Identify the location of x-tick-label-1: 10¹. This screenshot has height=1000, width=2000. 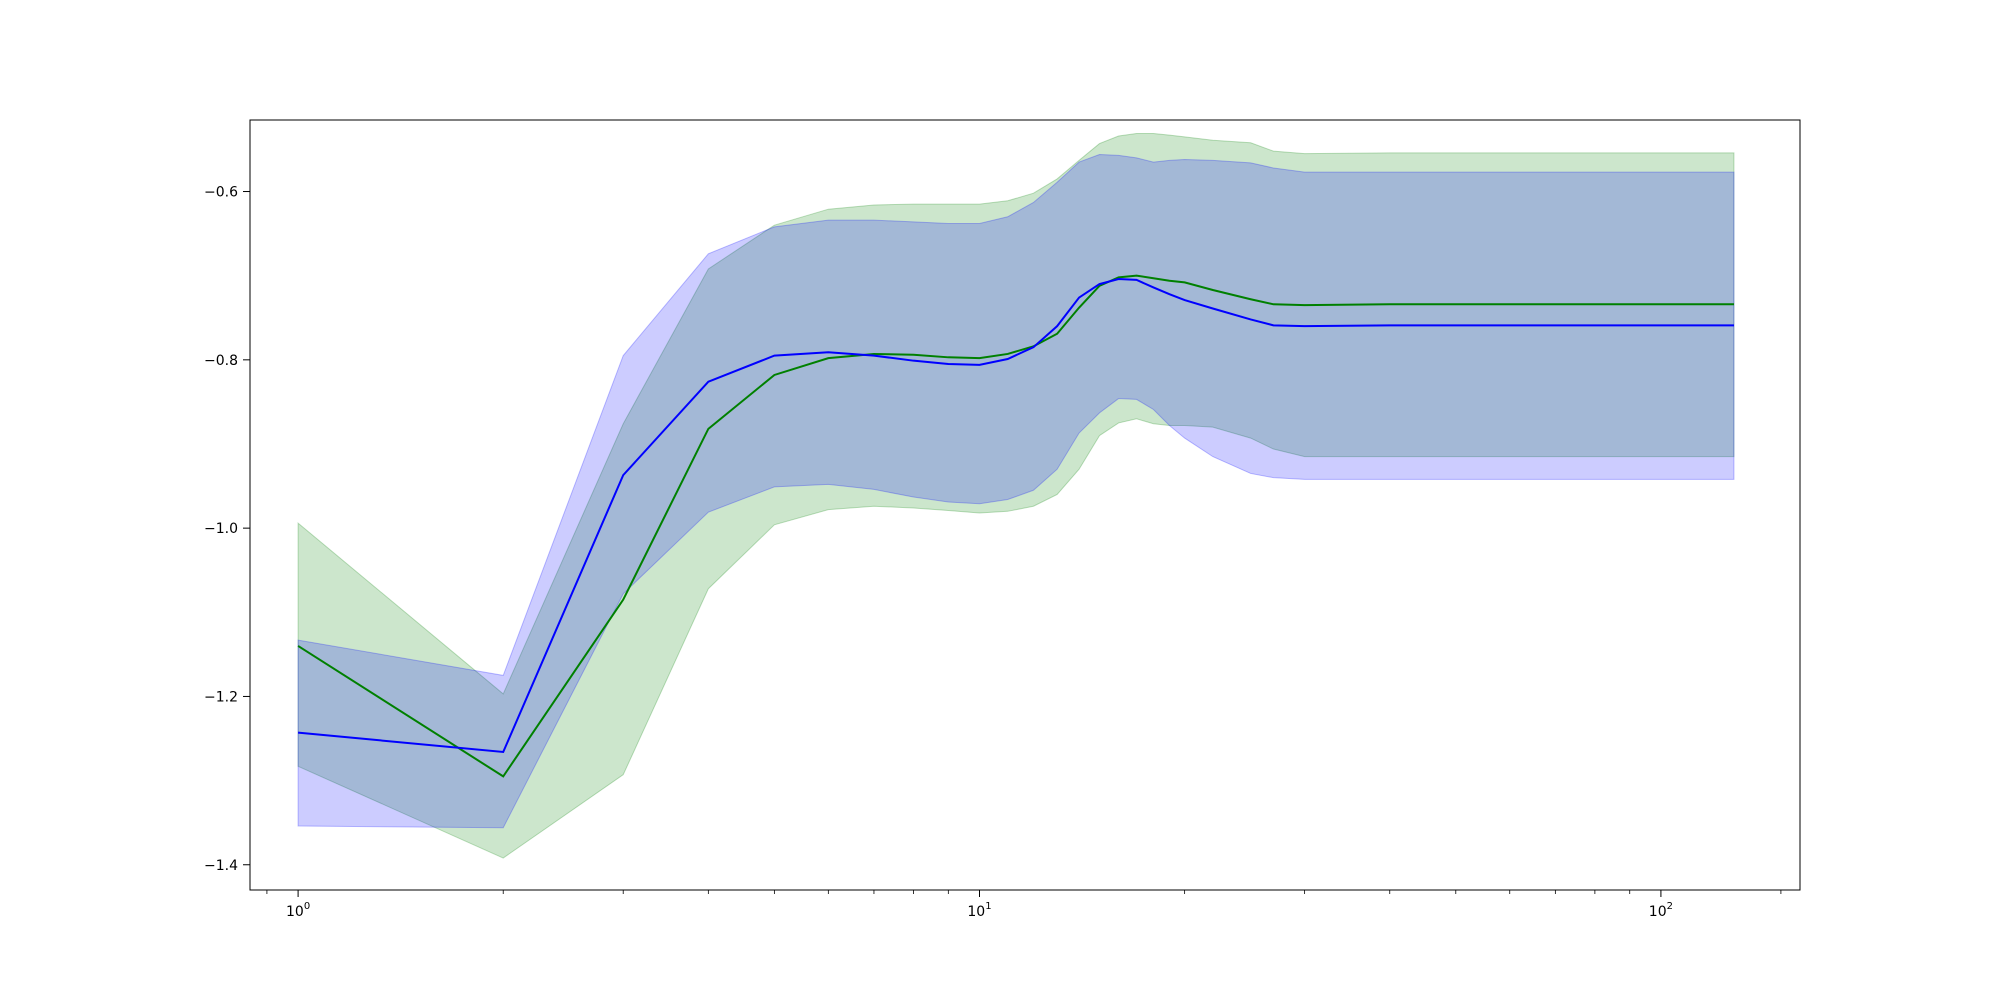
(979, 910).